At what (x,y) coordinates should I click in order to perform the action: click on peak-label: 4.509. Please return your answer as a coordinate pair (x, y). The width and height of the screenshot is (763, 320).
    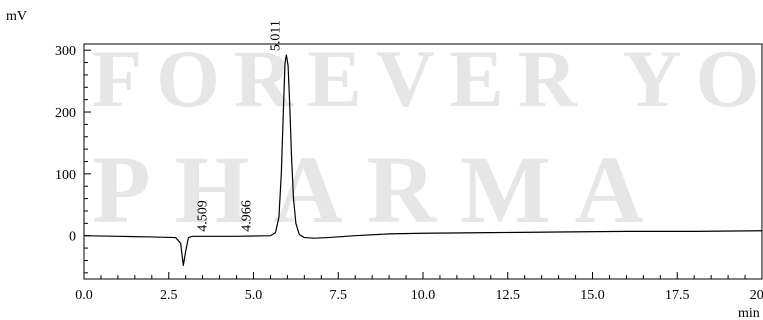
    Looking at the image, I should click on (203, 216).